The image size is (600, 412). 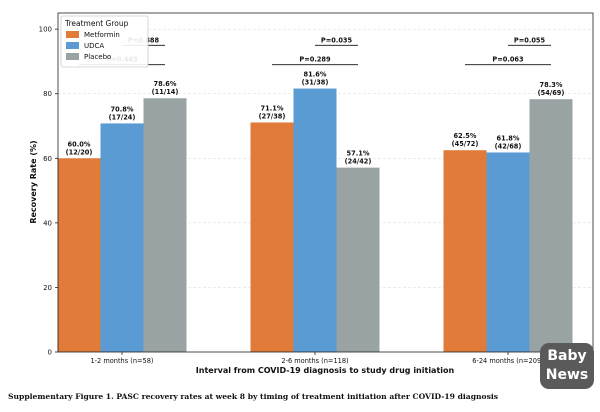 I want to click on bar-value-label: 78.3%, so click(x=551, y=85).